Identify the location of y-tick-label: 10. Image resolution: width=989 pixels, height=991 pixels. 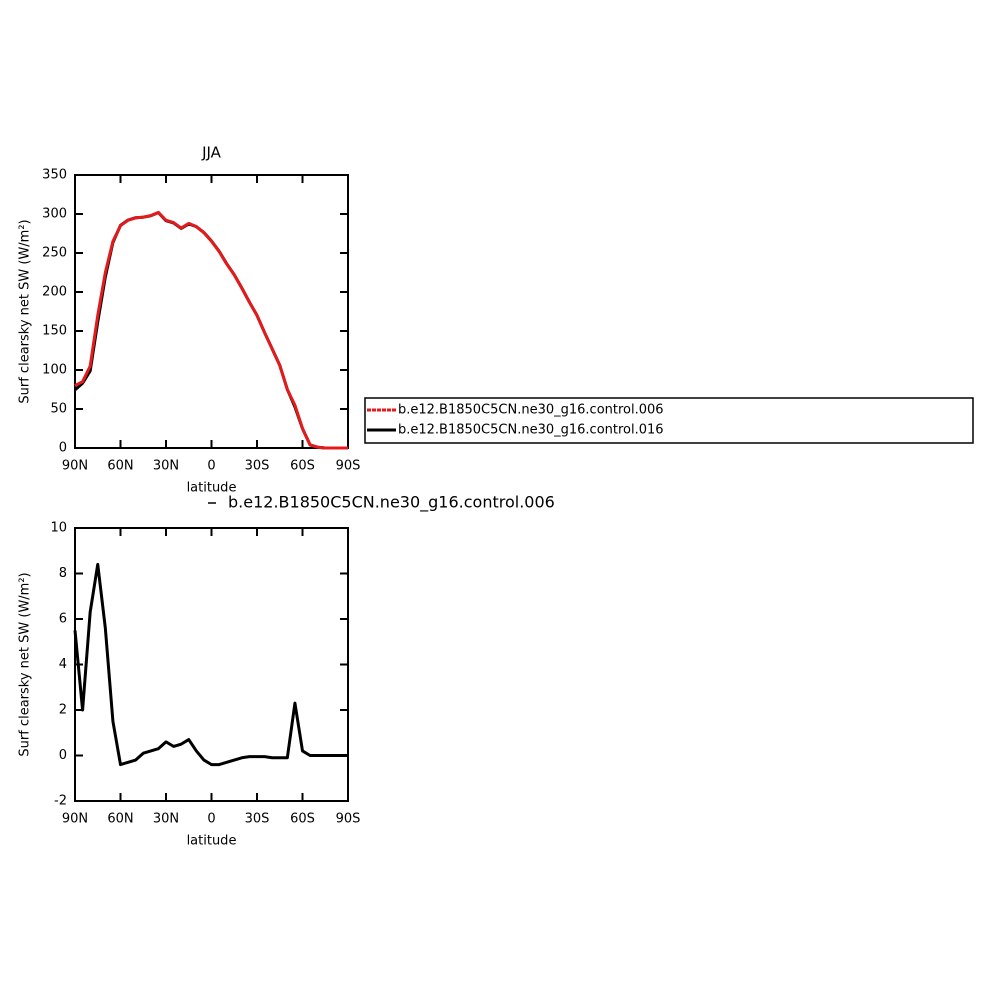
(58, 528).